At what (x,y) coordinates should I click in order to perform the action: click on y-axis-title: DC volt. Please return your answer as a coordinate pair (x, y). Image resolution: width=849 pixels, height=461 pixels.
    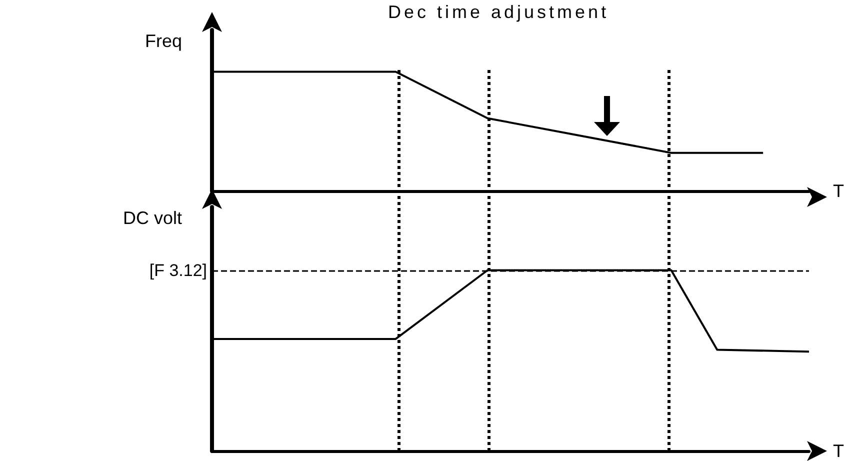
    Looking at the image, I should click on (152, 218).